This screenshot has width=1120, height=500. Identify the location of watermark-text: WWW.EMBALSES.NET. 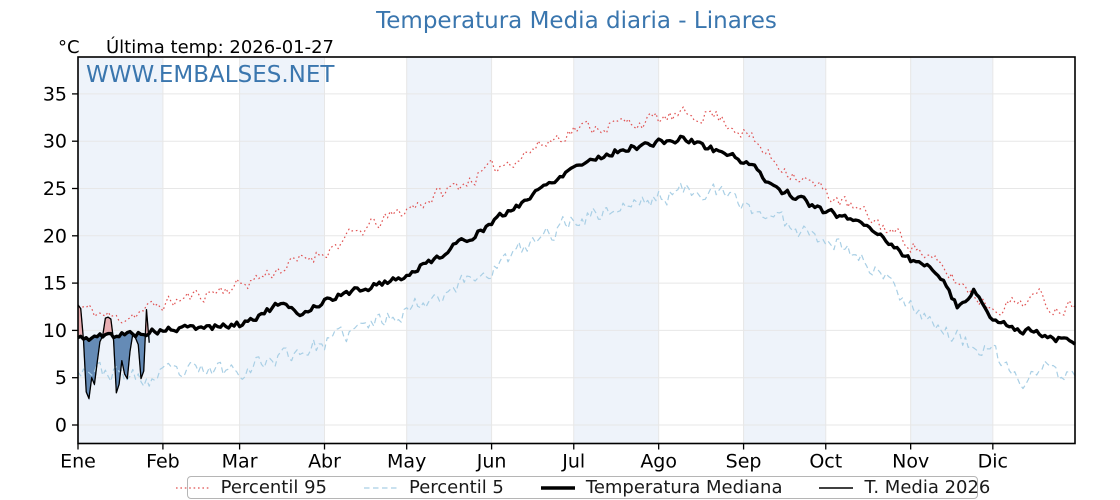
(210, 75).